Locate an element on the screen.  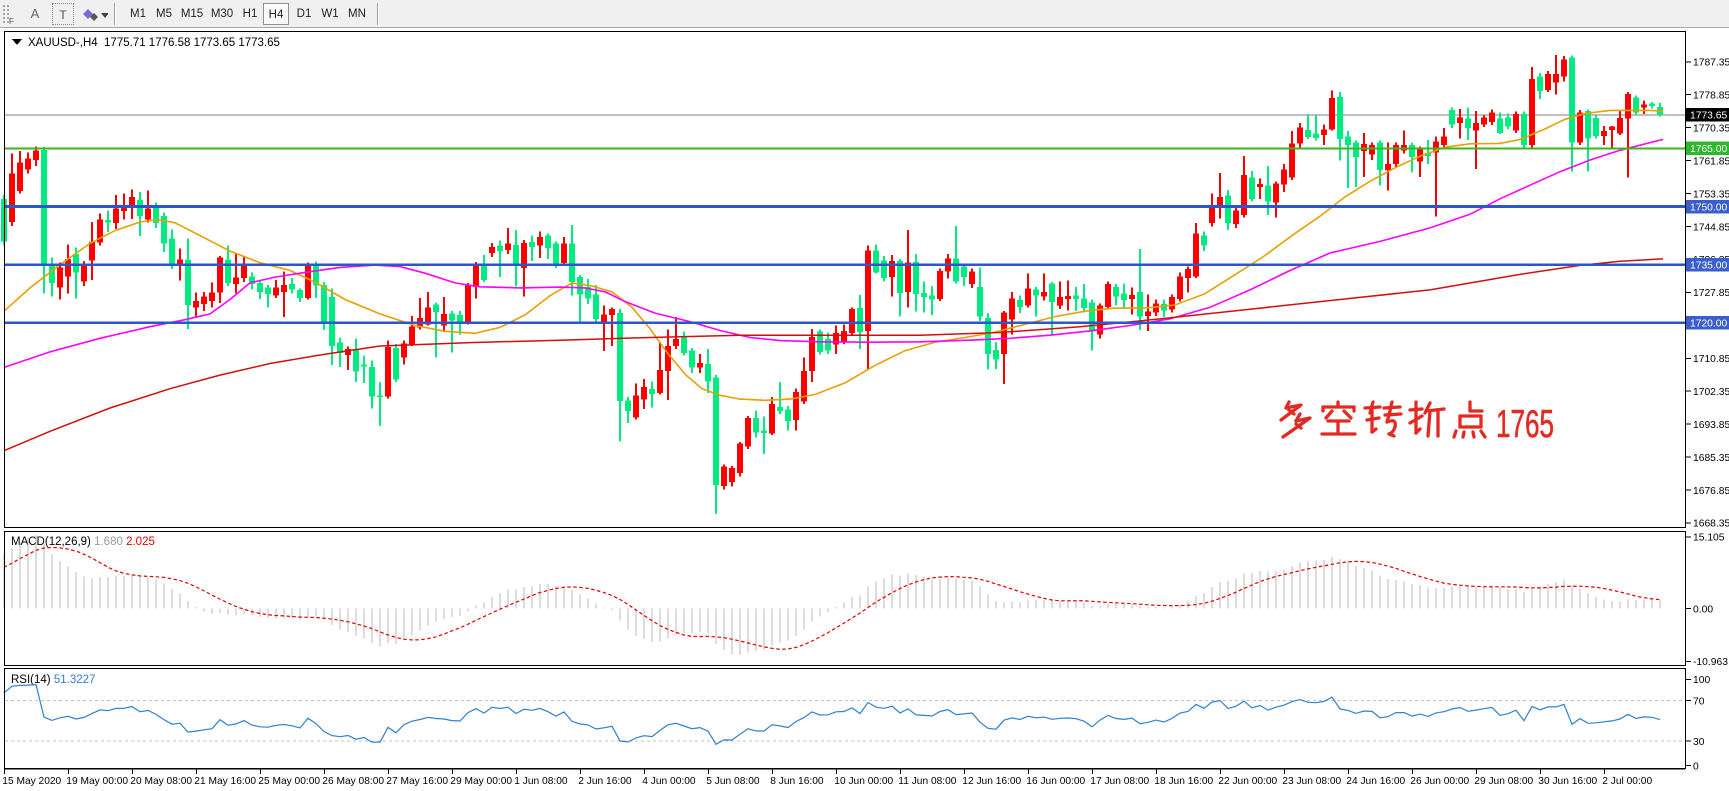
svg-text: 70 is located at coordinates (1699, 701).